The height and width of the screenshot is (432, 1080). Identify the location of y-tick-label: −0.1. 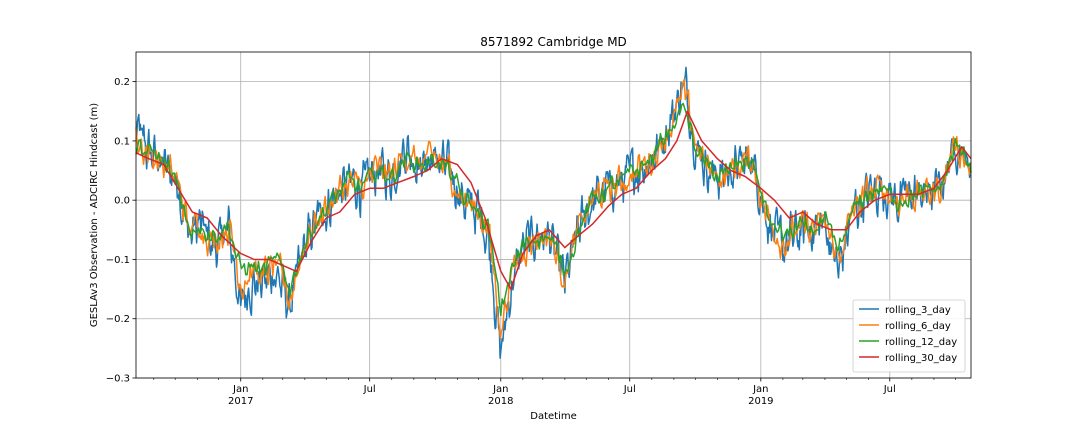
(118, 260).